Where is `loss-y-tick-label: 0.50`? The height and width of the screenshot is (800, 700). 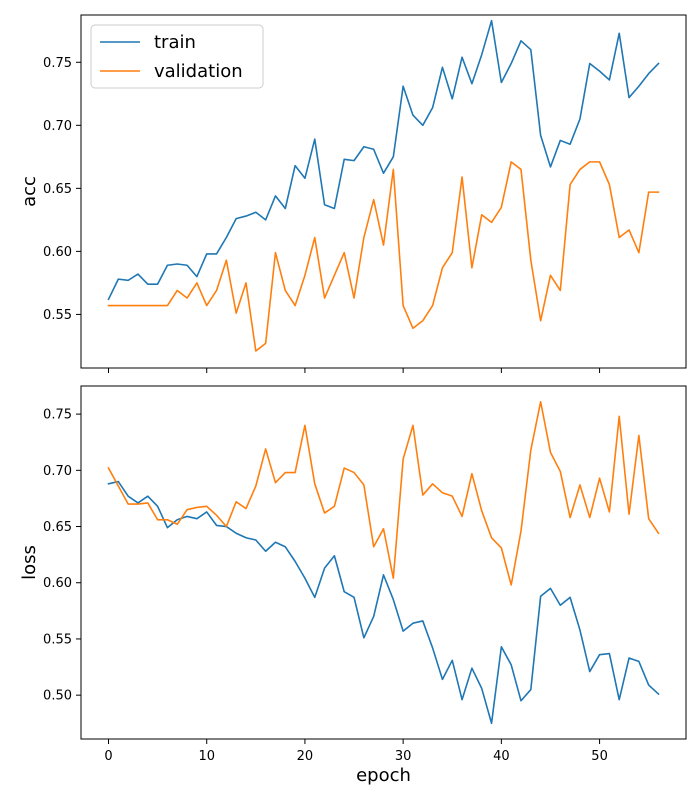
loss-y-tick-label: 0.50 is located at coordinates (57, 696).